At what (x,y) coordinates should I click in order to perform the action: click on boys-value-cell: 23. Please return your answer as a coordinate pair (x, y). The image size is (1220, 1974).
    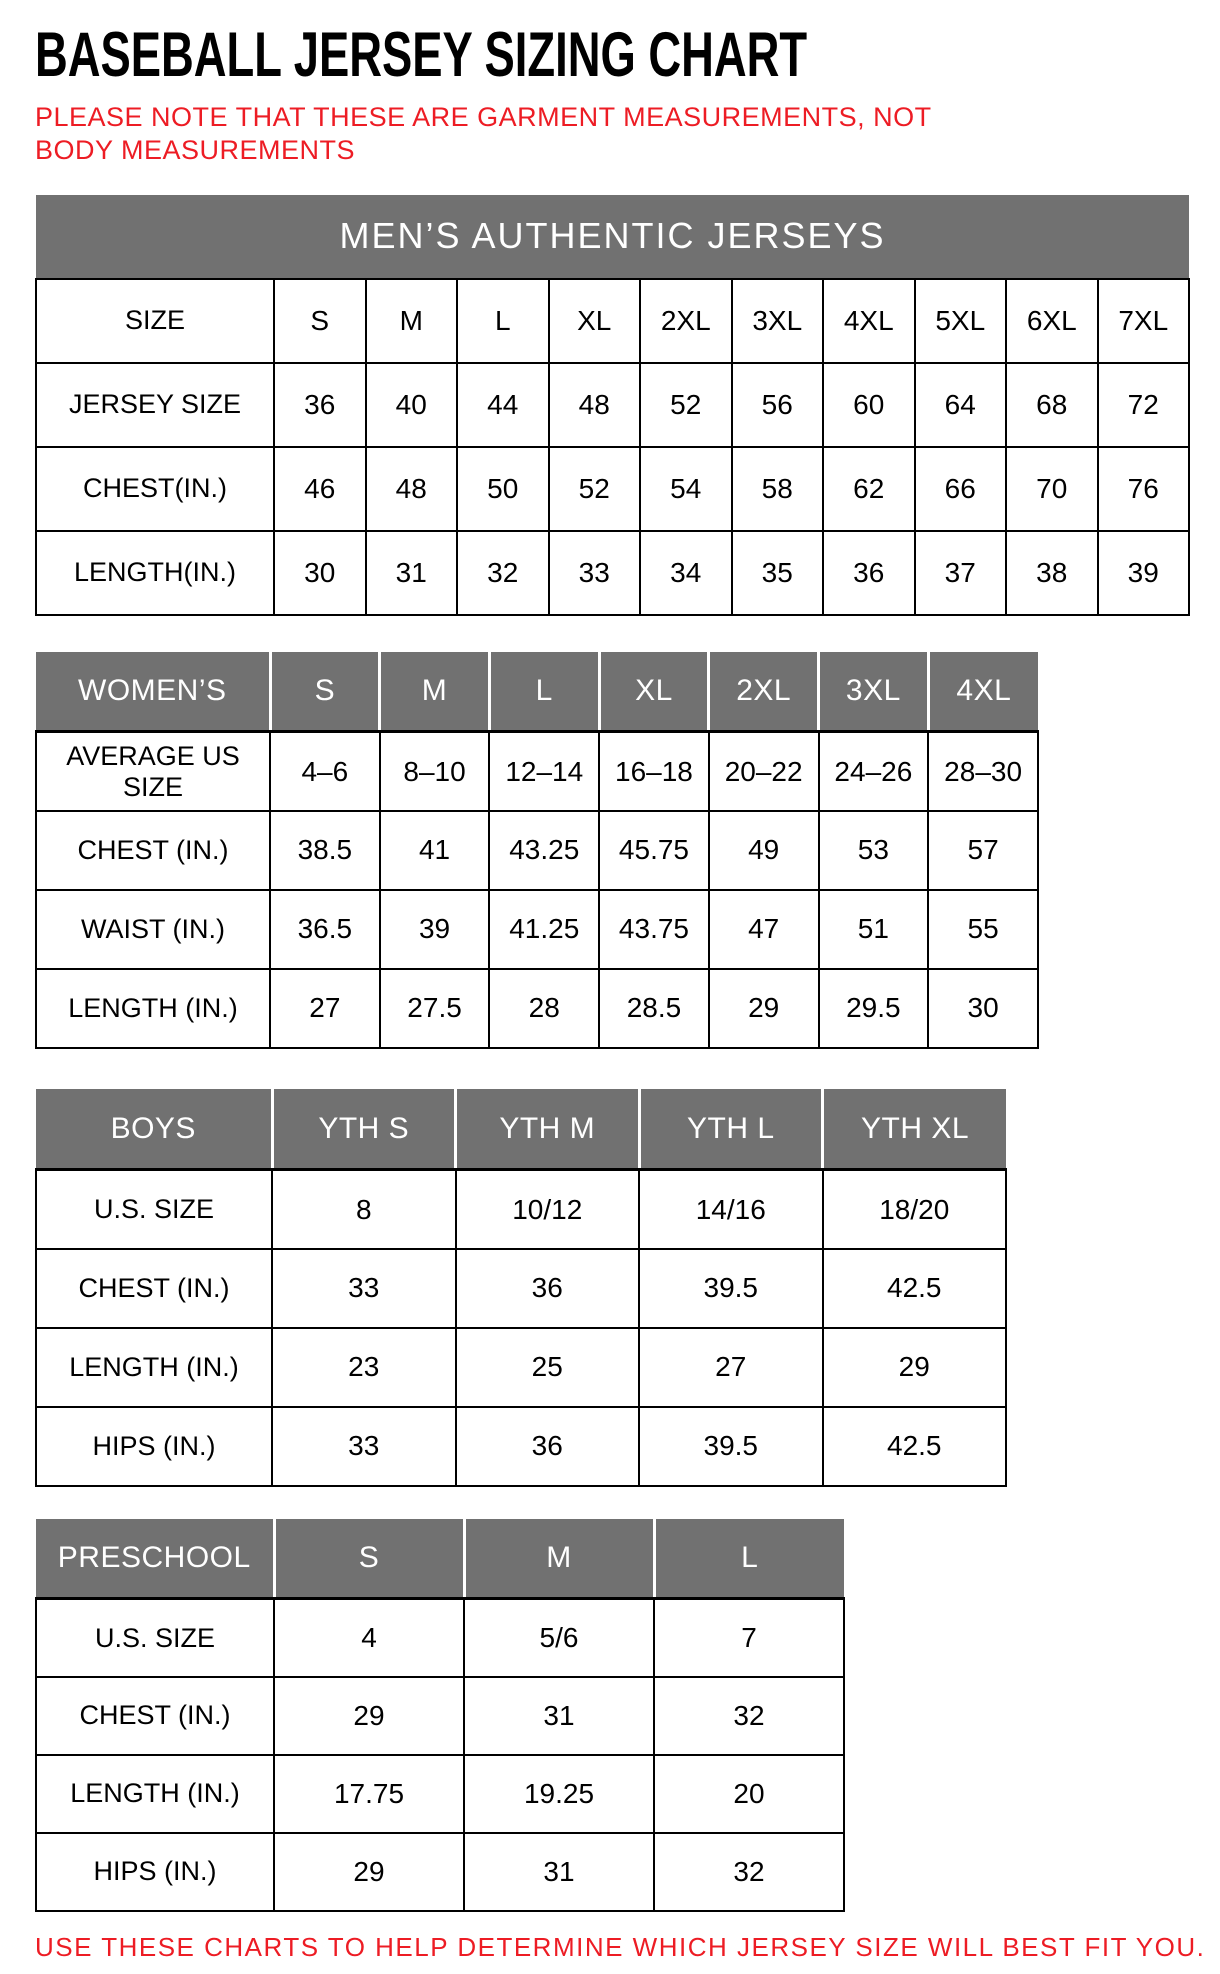
    Looking at the image, I should click on (364, 1367).